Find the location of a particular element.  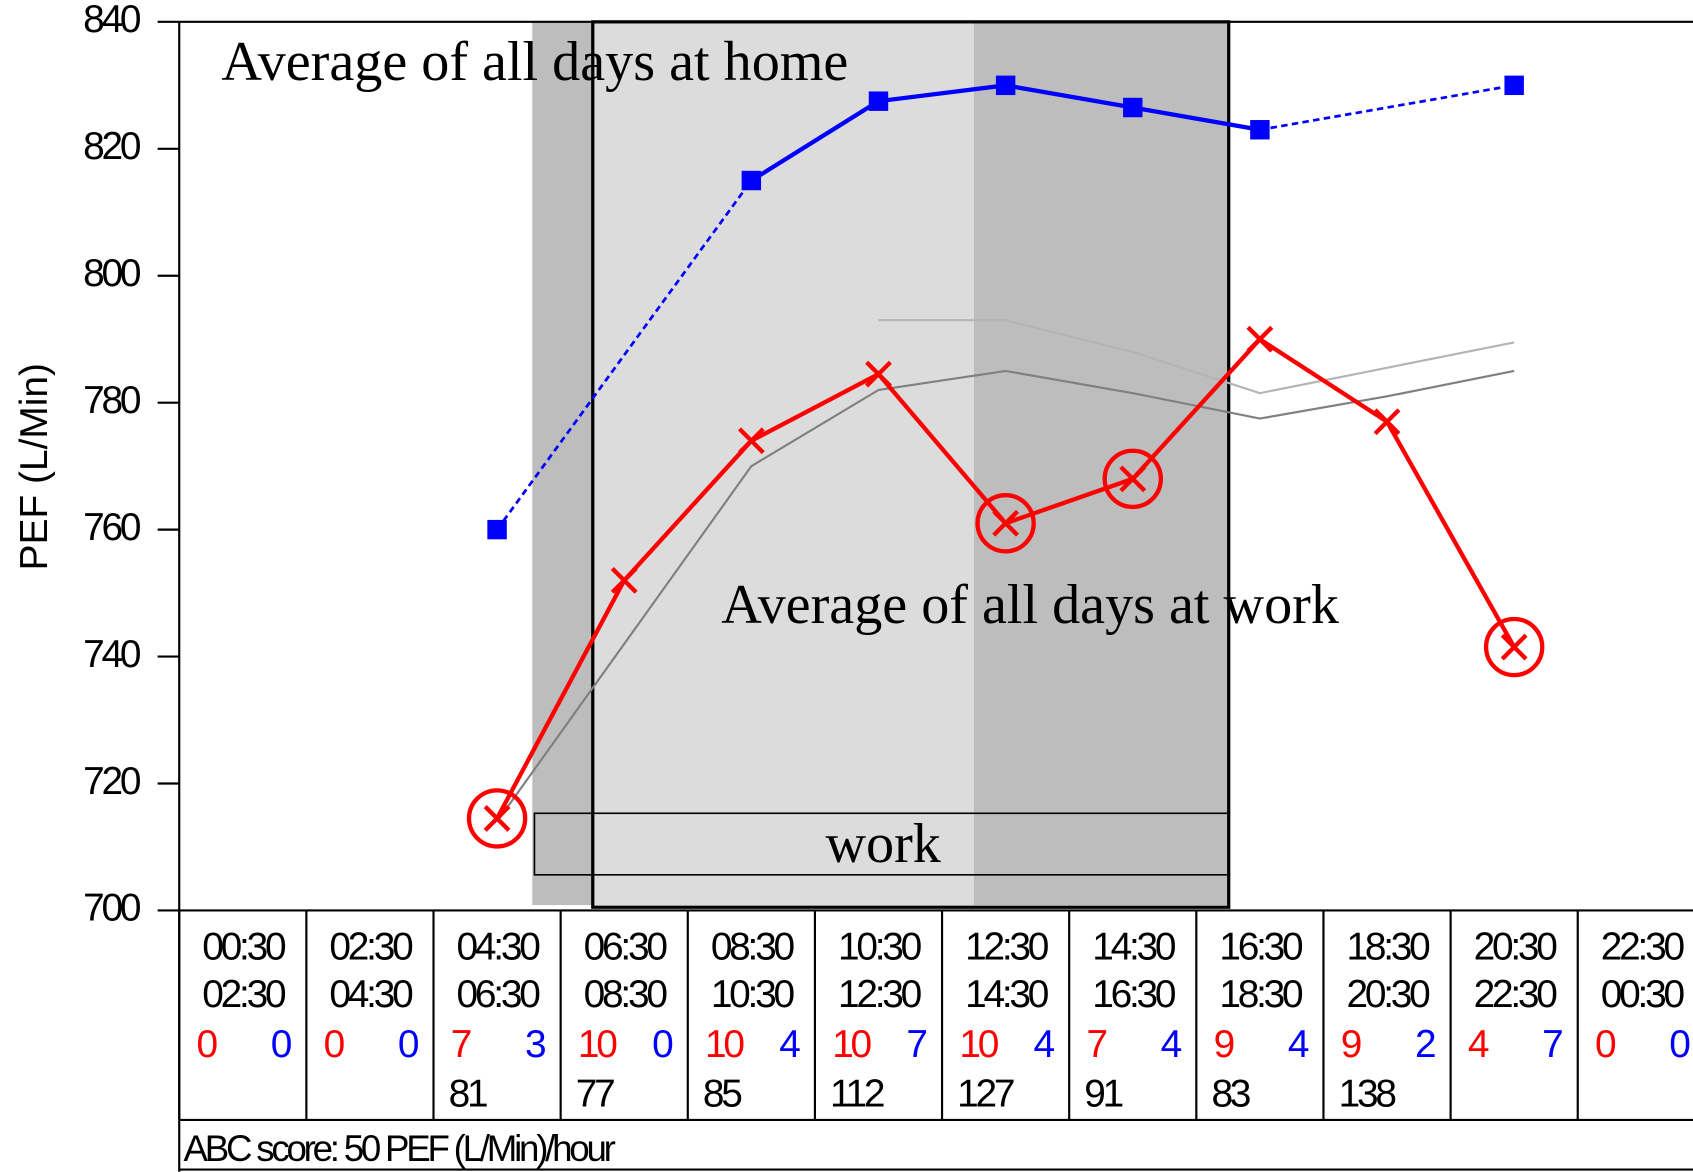

shade-label: work is located at coordinates (884, 844).